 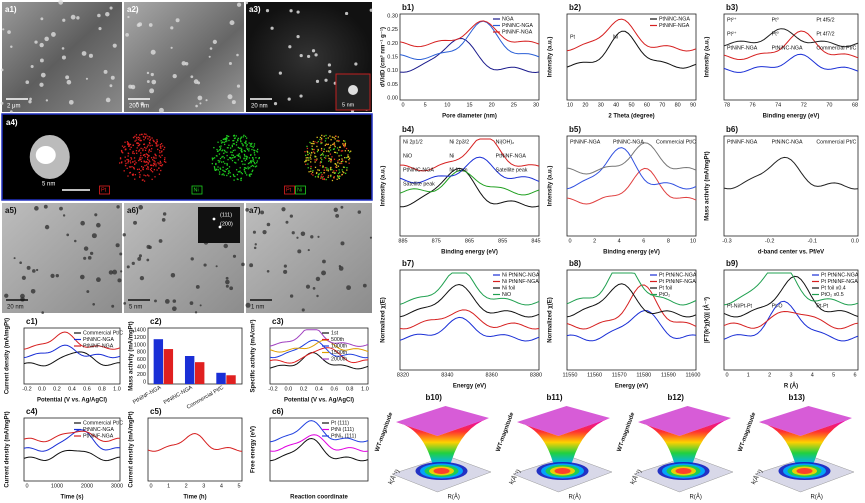 I want to click on x-tick-label: -0.2, so click(x=769, y=241).